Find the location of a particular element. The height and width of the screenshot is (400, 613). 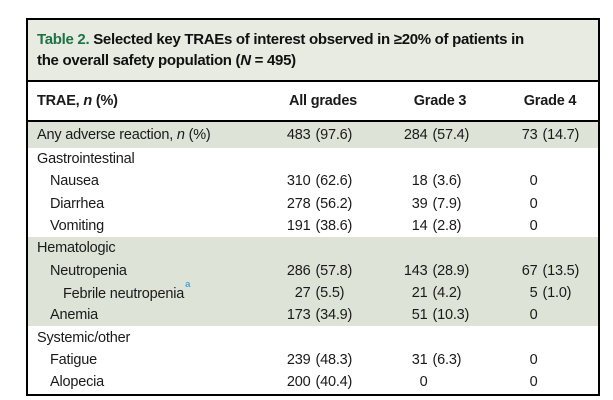

cell-grade-3: 31 (6.3) is located at coordinates (436, 359).